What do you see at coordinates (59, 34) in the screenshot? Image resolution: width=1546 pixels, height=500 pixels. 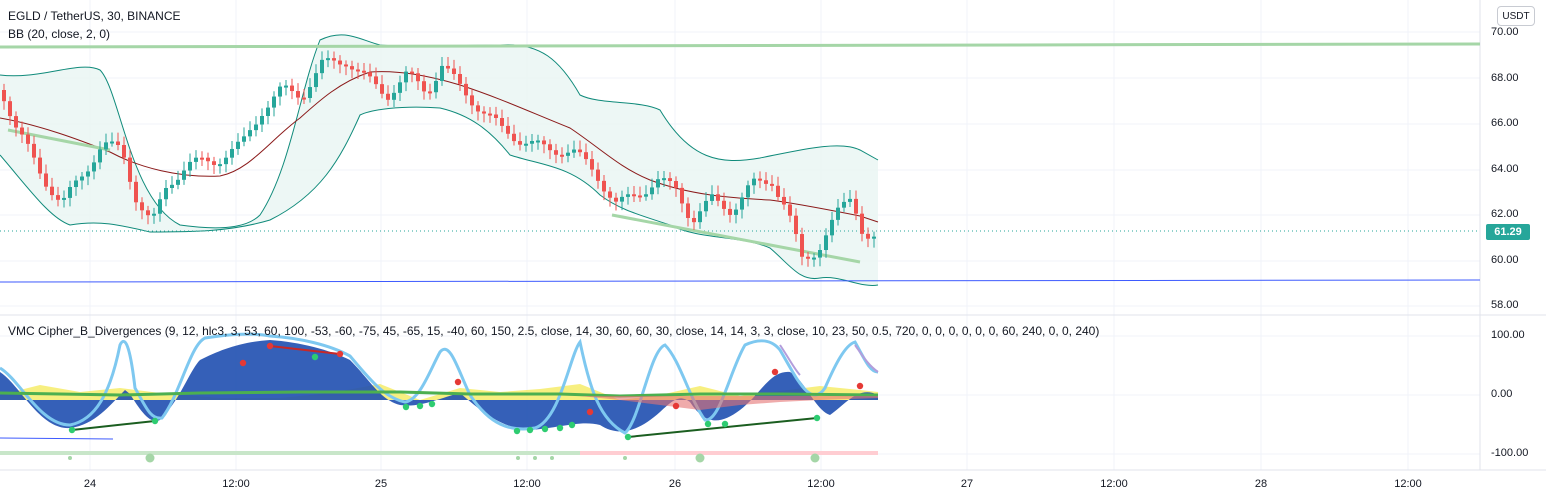 I see `bb-indicator-label: BB (20, close, 2, 0)` at bounding box center [59, 34].